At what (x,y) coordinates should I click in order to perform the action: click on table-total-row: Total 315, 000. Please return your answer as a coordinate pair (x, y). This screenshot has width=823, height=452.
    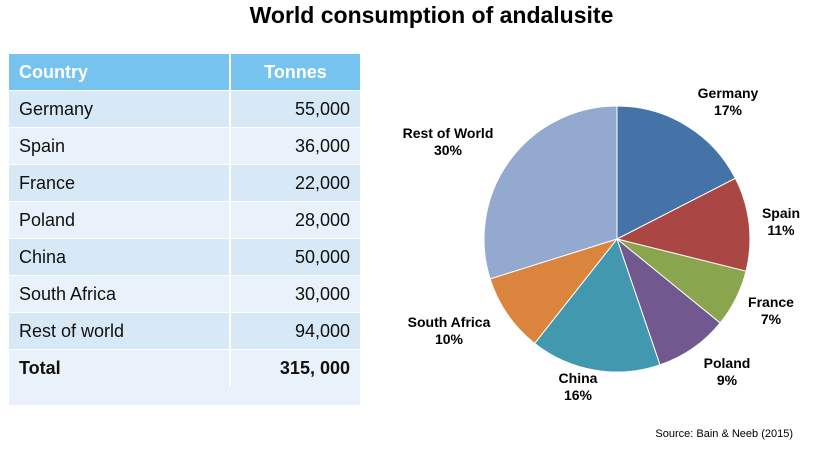
    Looking at the image, I should click on (184, 367).